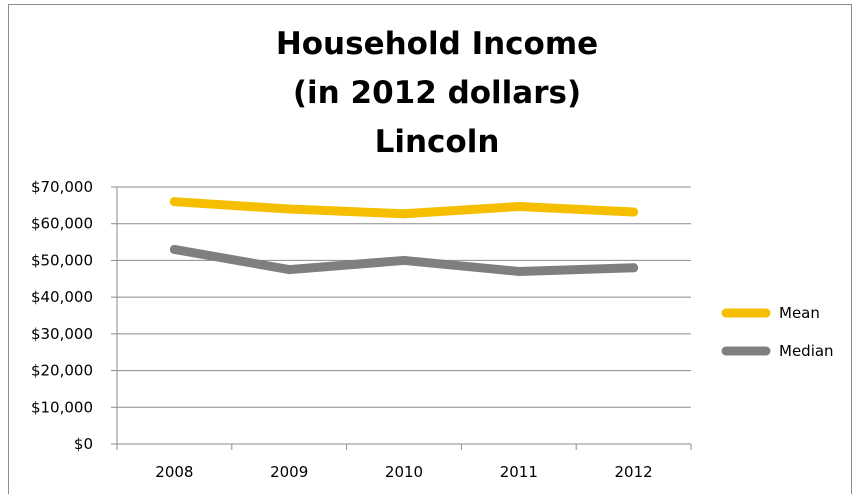 The image size is (857, 494). Describe the element at coordinates (437, 44) in the screenshot. I see `chart-title-line-1: Household Income` at that location.